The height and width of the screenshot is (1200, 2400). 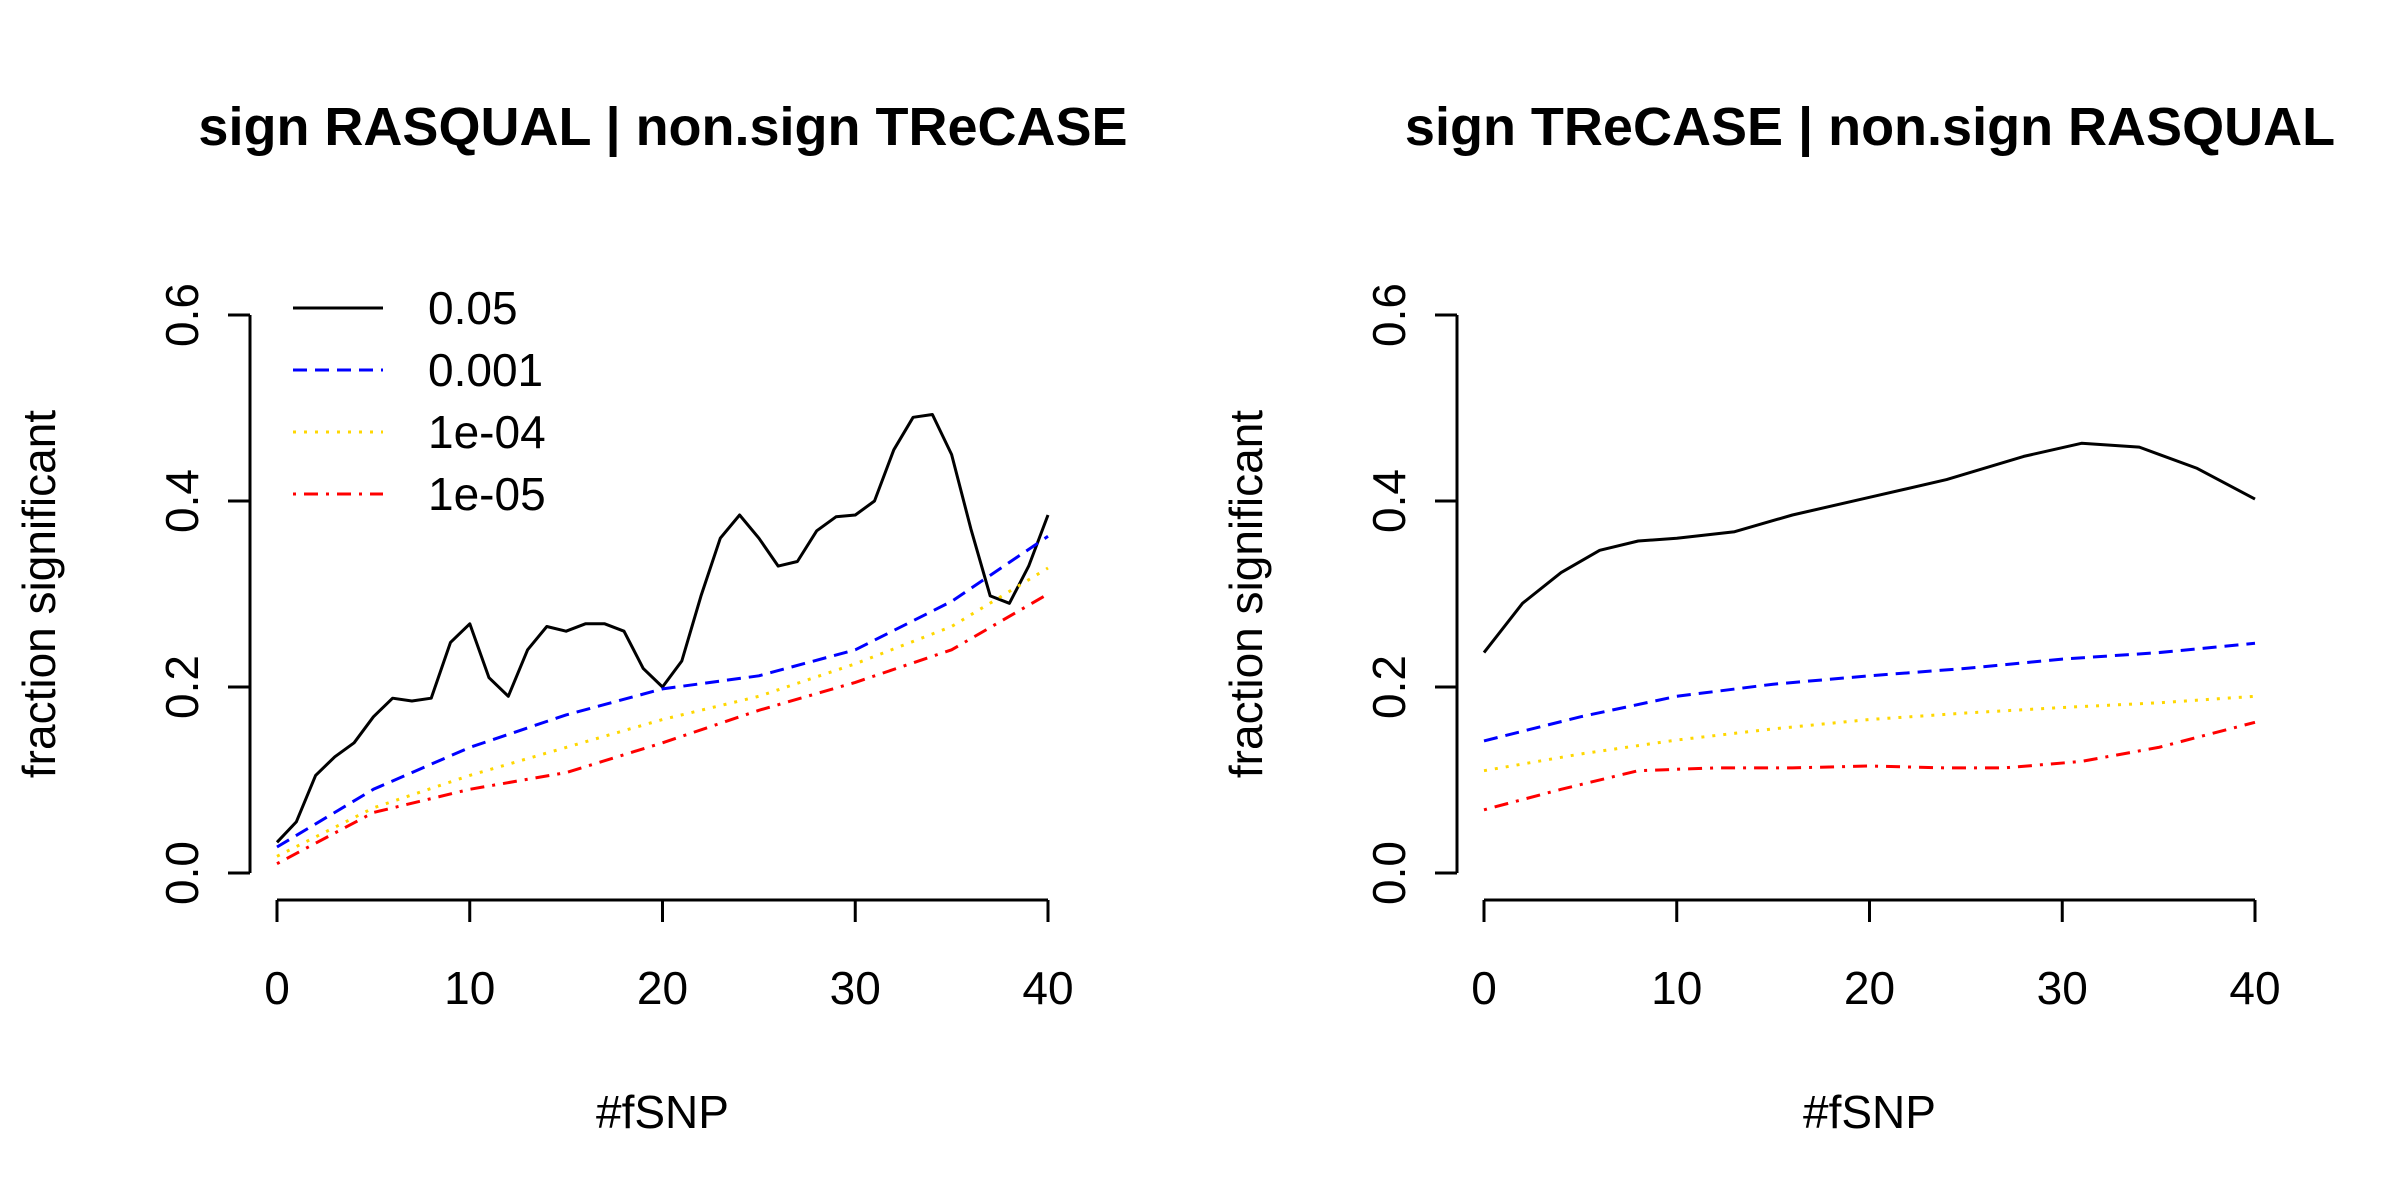 I want to click on legend-label: 1e-04, so click(x=487, y=432).